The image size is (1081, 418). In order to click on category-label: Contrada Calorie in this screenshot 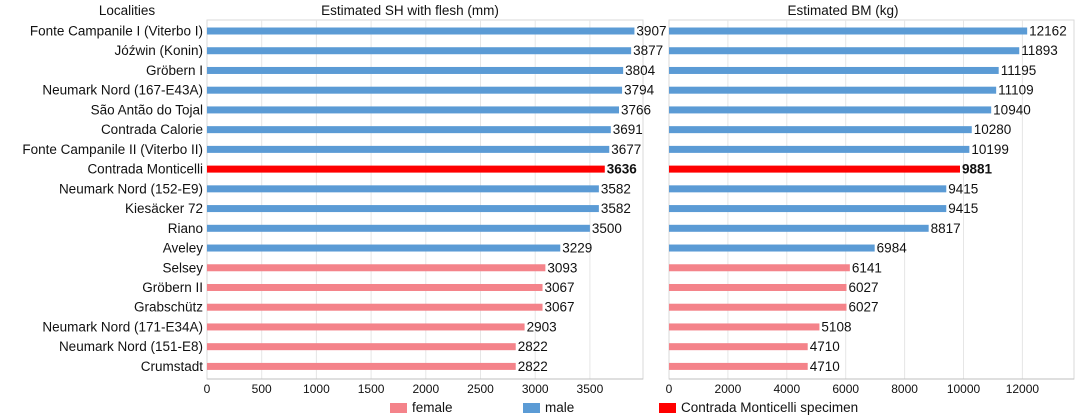, I will do `click(152, 129)`.